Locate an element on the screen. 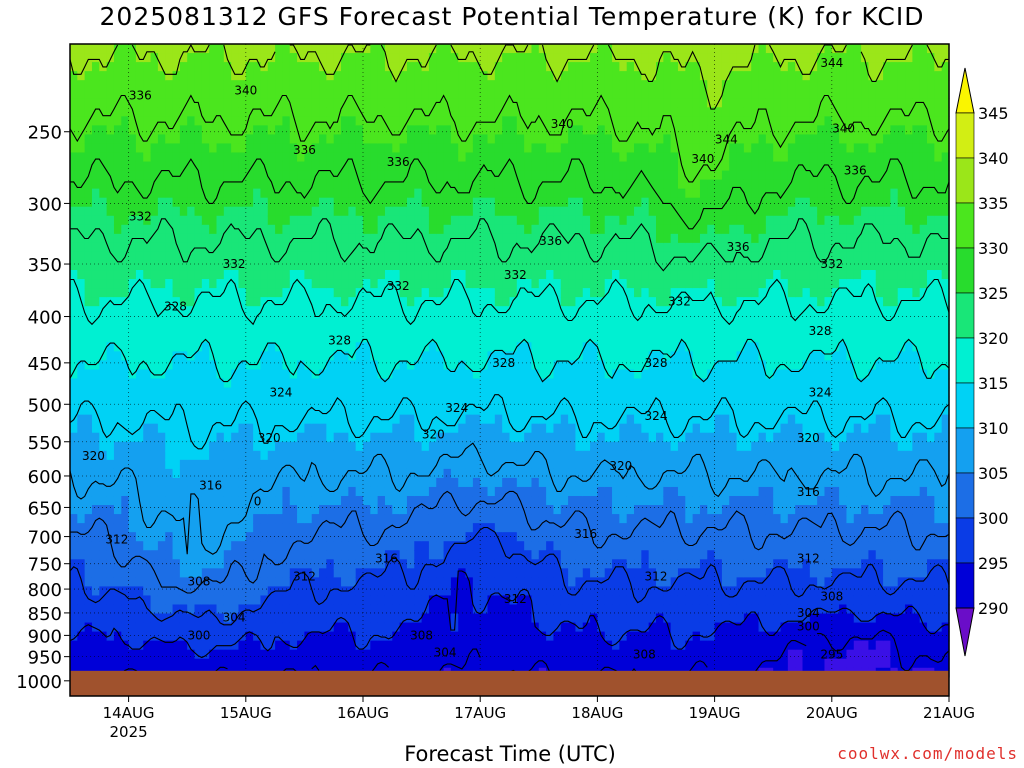 The image size is (1024, 768). contour-label: 300 is located at coordinates (808, 627).